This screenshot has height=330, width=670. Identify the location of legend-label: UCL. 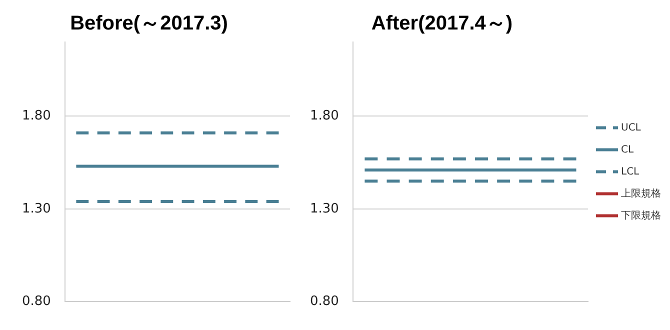
(631, 128).